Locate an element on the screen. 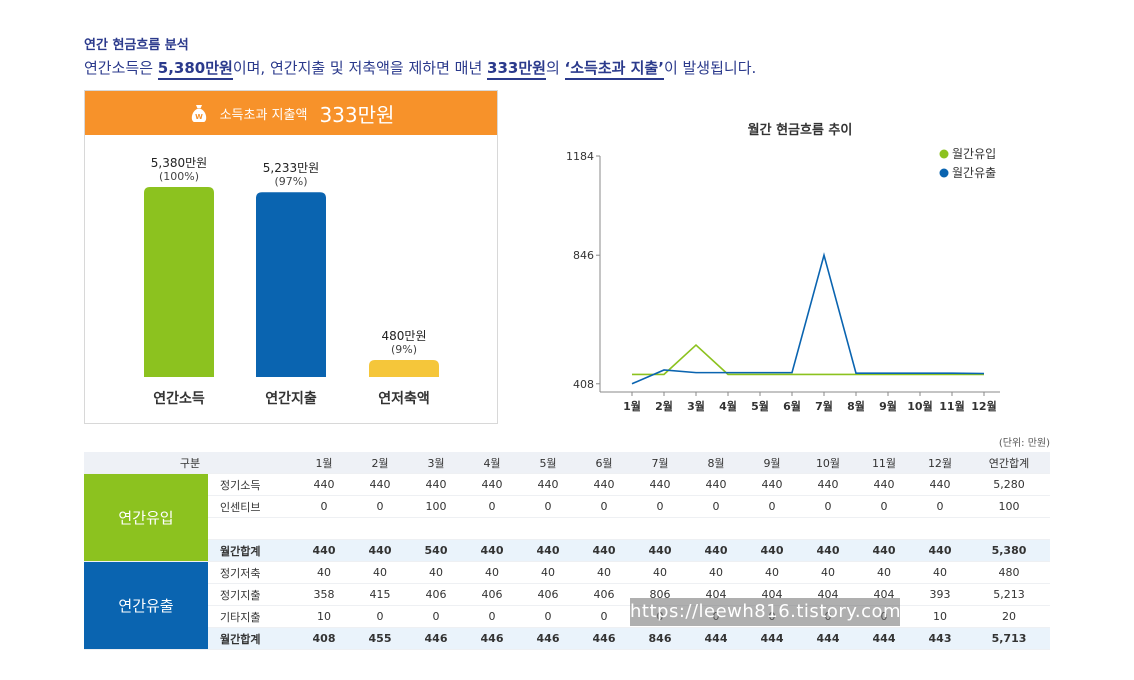 The height and width of the screenshot is (680, 1134). header-month: 12월 is located at coordinates (940, 463).